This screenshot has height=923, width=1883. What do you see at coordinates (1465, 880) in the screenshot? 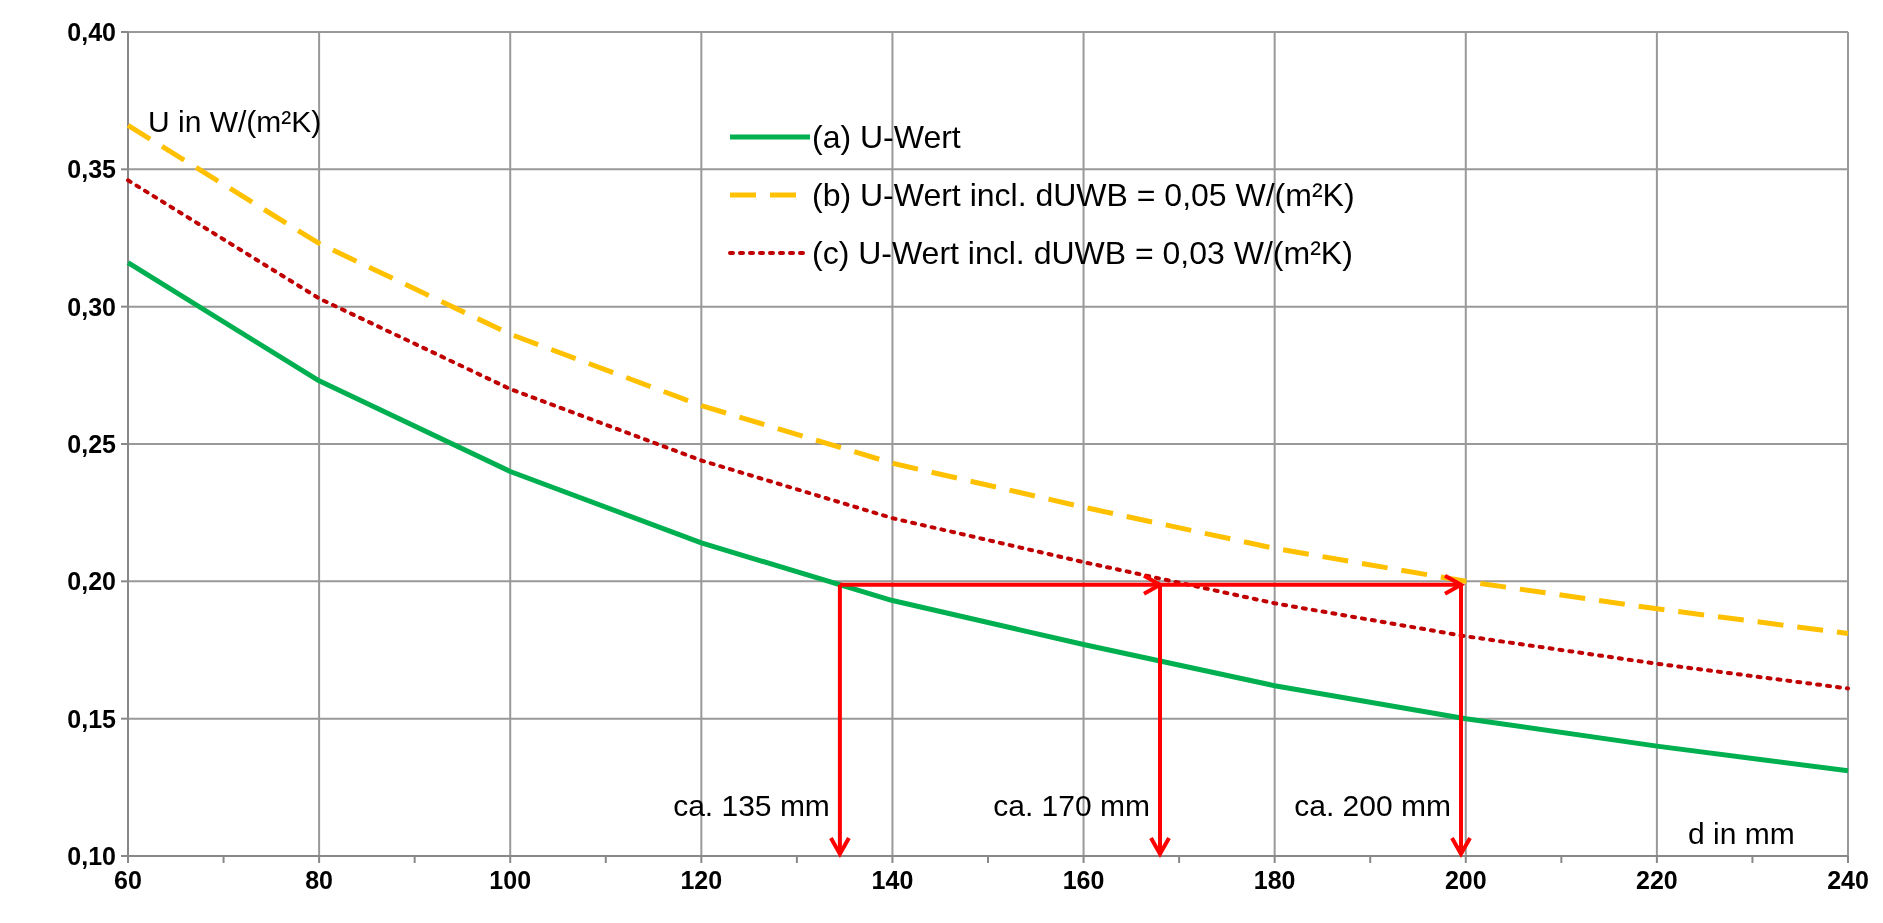
I see `x-tick-label: 200` at bounding box center [1465, 880].